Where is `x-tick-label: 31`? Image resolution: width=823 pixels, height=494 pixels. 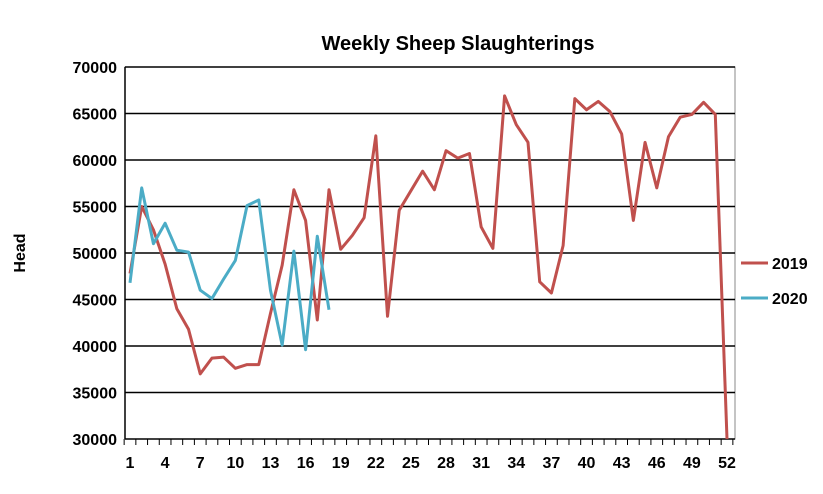 x-tick-label: 31 is located at coordinates (481, 463).